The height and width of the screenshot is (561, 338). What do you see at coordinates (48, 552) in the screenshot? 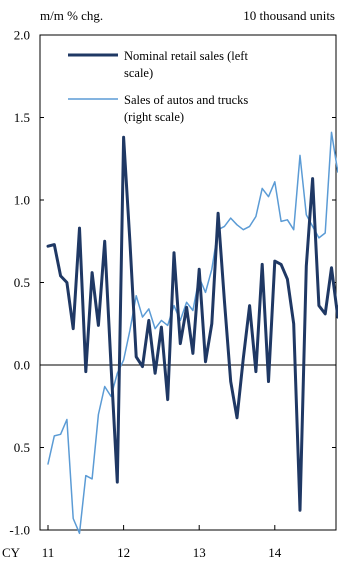
I see `x-tick-label: 11` at bounding box center [48, 552].